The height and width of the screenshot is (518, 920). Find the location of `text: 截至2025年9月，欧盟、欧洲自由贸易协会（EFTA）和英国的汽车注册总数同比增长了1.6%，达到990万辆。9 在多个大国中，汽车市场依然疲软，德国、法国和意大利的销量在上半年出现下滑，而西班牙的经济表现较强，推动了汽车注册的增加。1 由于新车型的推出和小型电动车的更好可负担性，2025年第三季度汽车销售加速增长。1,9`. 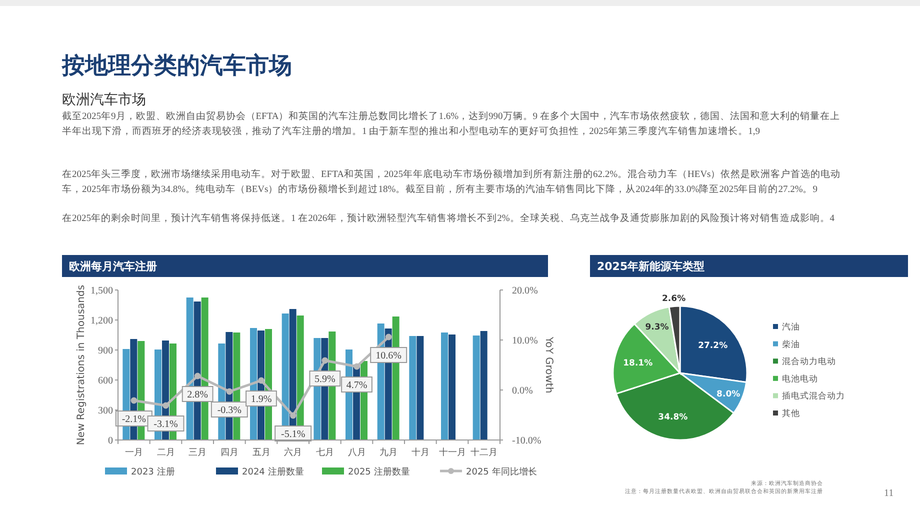

text: 截至2025年9月，欧盟、欧洲自由贸易协会（EFTA）和英国的汽车注册总数同比增长了1.6%，达到990万辆。9 在多个大国中，汽车市场依然疲软，德国、法国和意大利的销量在上半年出现下滑，而西班牙的经济表现较强，推动了汽车注册的增加。1 由于新车型的推出和小型电动车的更好可负担性，2025年第三季度汽车销售加速增长。1,9 is located at coordinates (451, 124).